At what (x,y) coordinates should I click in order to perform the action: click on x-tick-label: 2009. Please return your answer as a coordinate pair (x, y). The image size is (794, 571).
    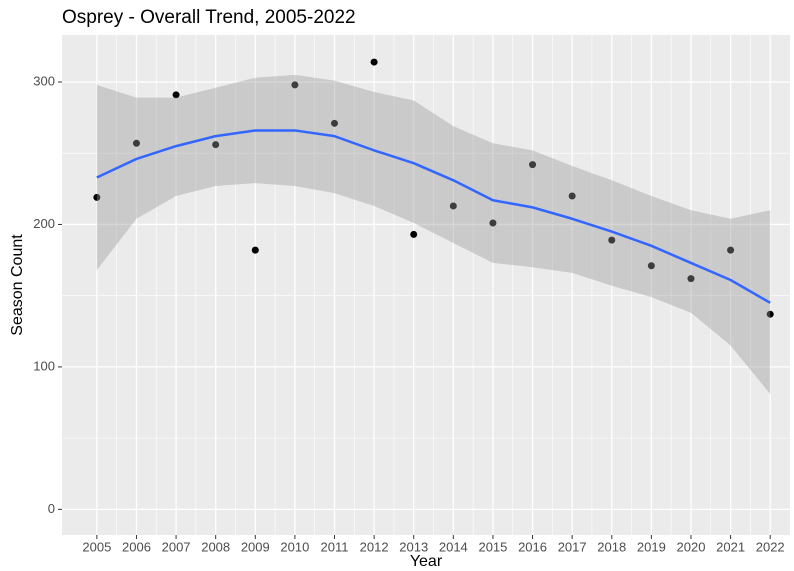
    Looking at the image, I should click on (255, 546).